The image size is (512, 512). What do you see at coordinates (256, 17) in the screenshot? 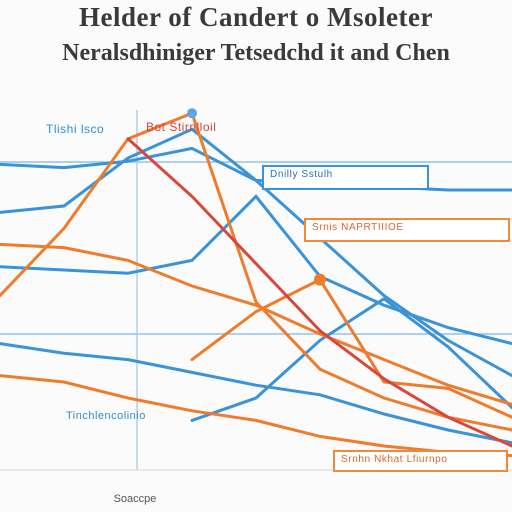
I see `chart-title-line1: Helder of Candert o Msoleter` at bounding box center [256, 17].